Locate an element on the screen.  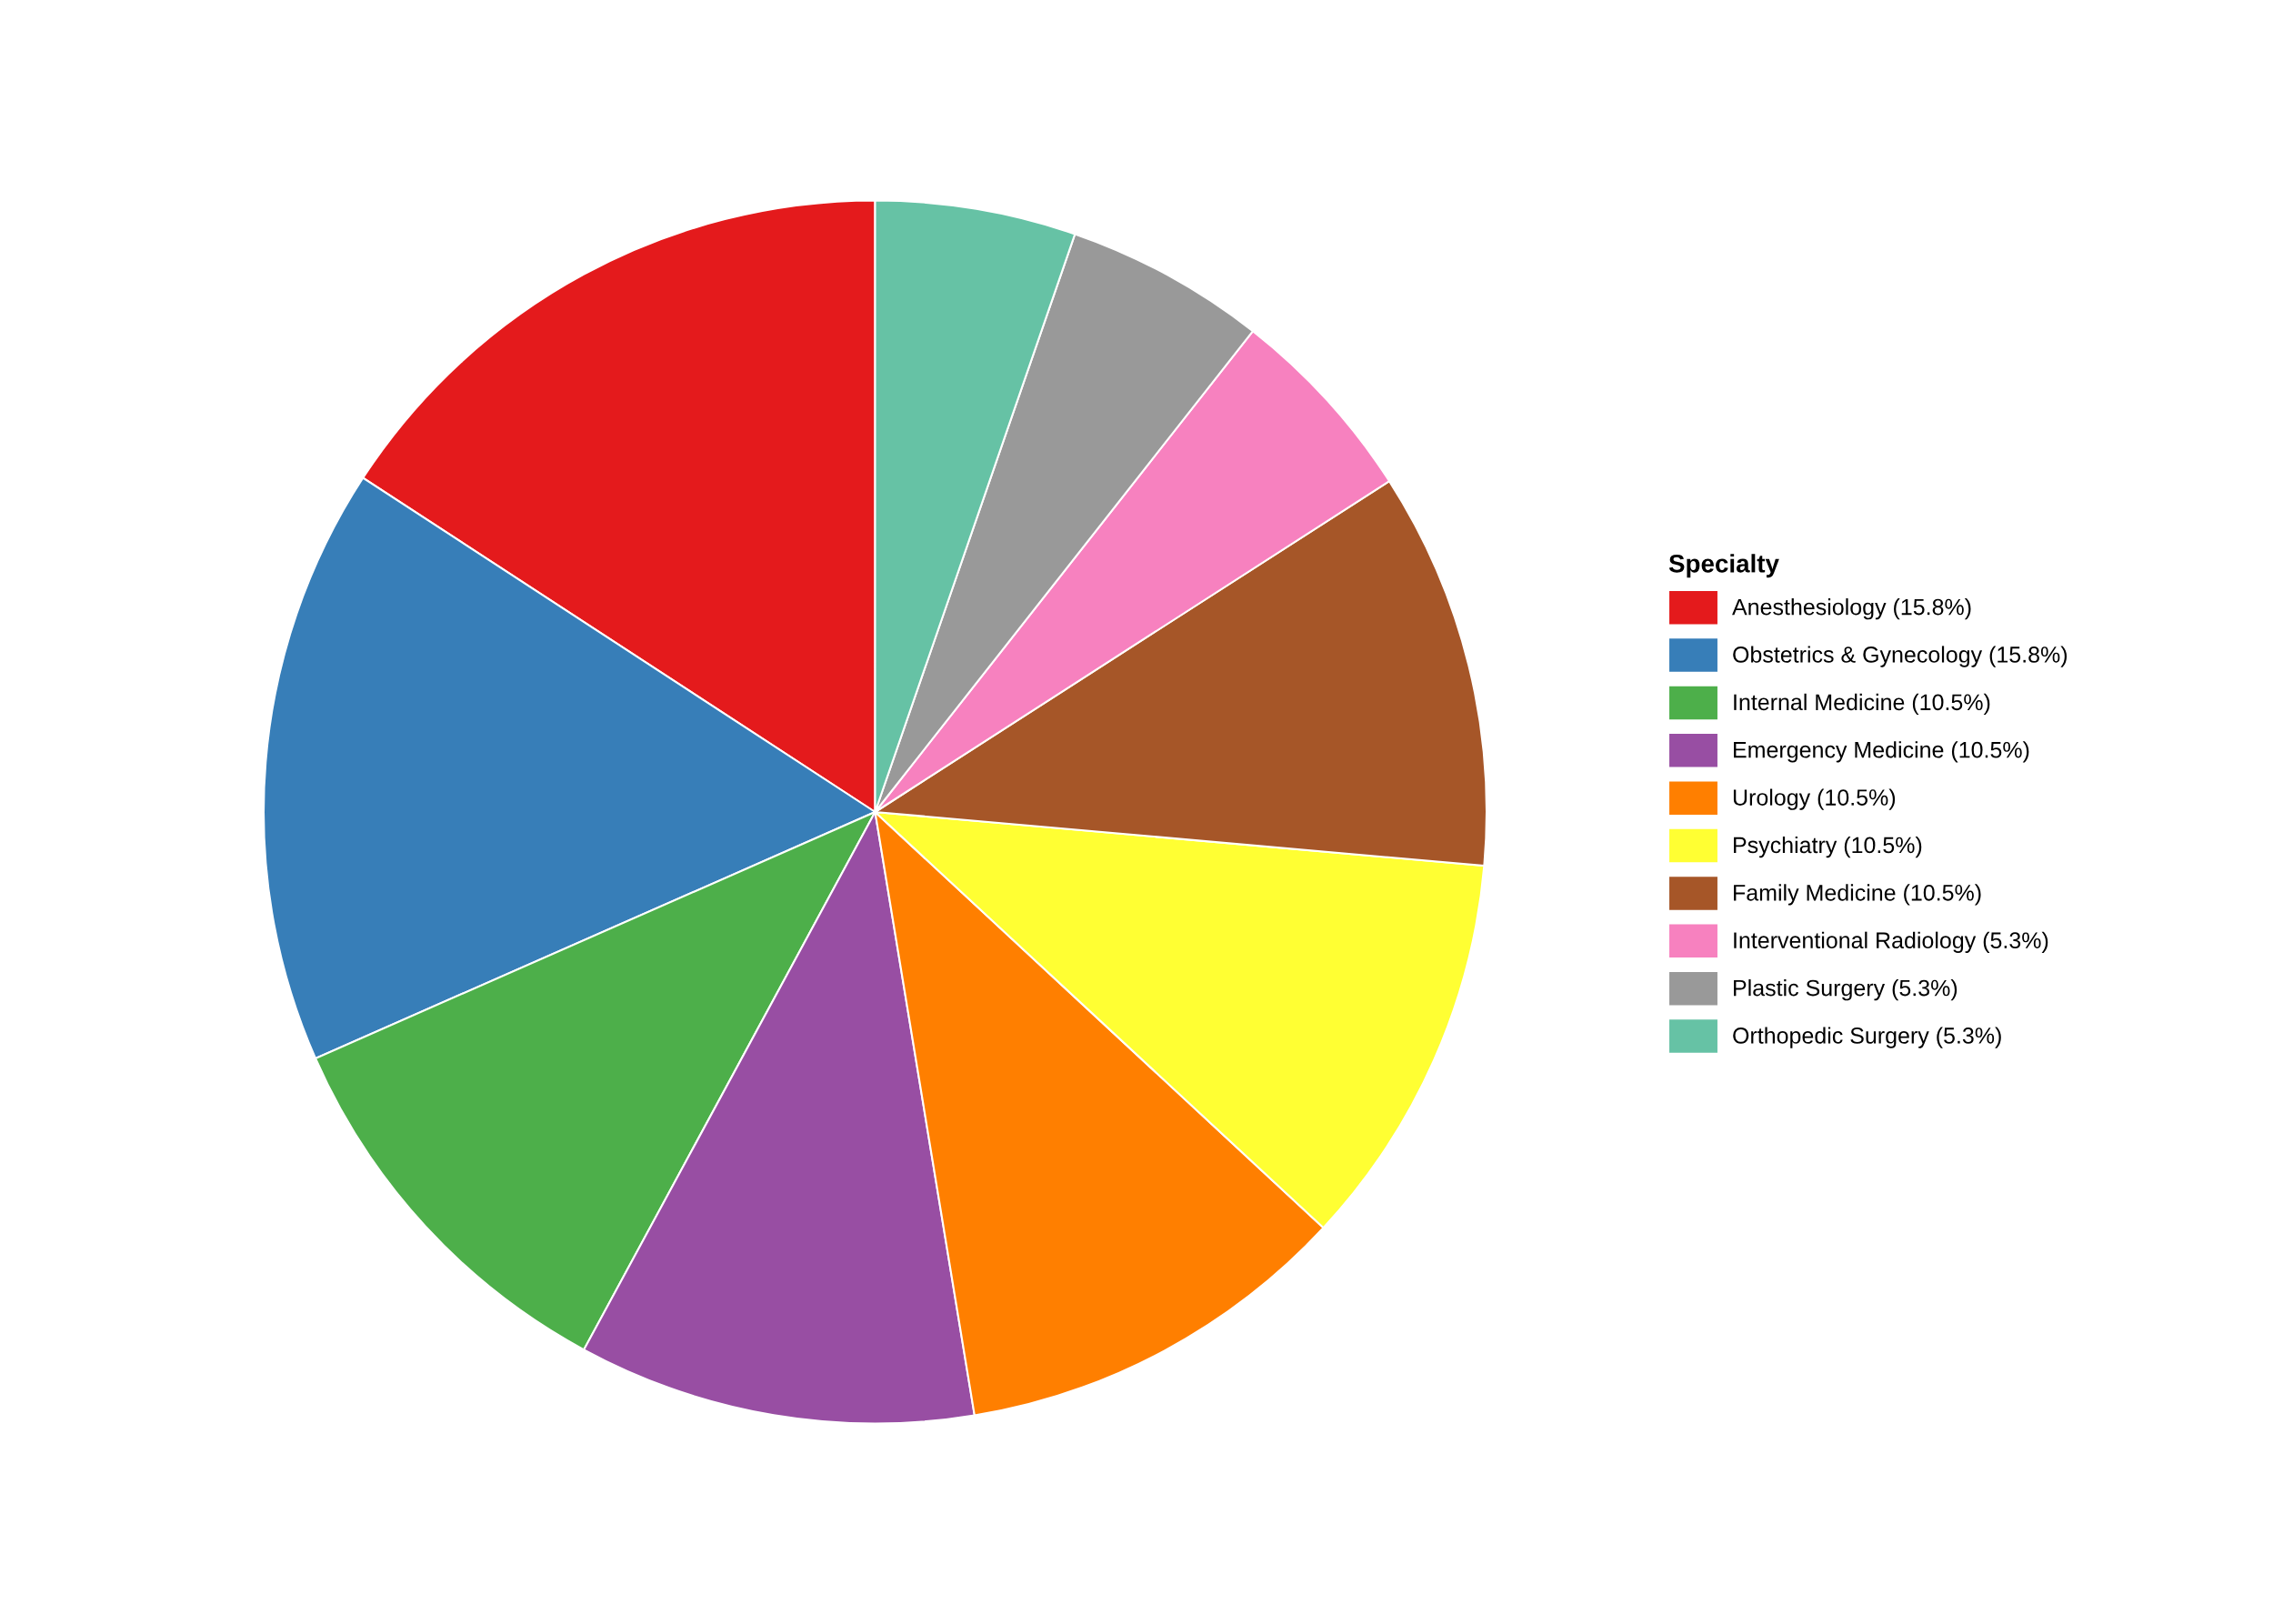
legend-label: Urology (10.5%) is located at coordinates (1814, 799).